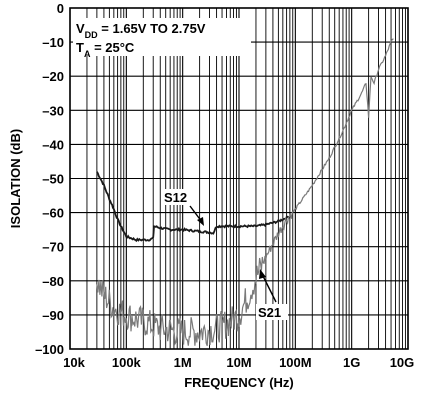 The image size is (441, 393). I want to click on y-tick-label: –70, so click(53, 247).